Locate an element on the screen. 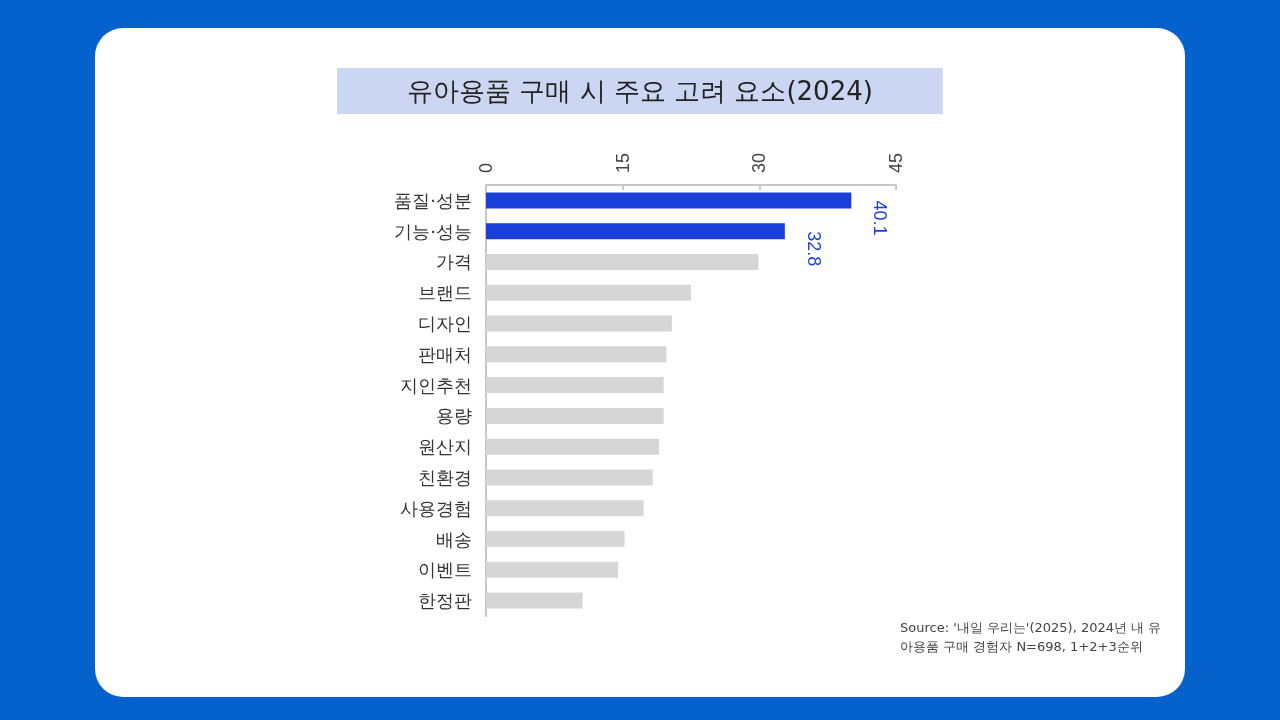  y-tick-label: 이벤트 is located at coordinates (445, 570).